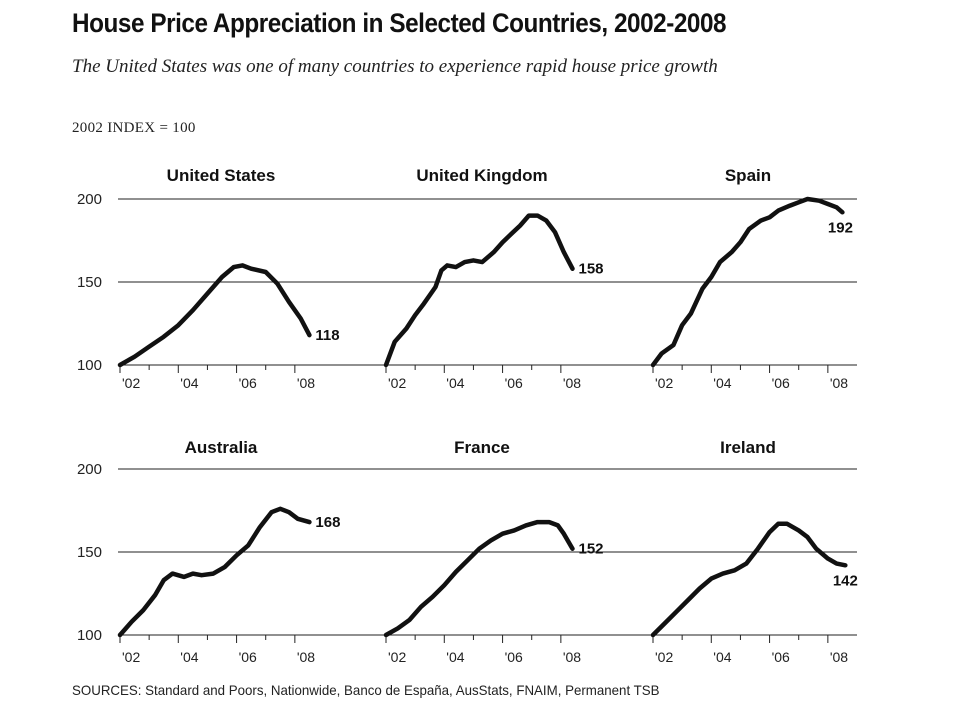  What do you see at coordinates (214, 572) in the screenshot?
I see `series-line-australia` at bounding box center [214, 572].